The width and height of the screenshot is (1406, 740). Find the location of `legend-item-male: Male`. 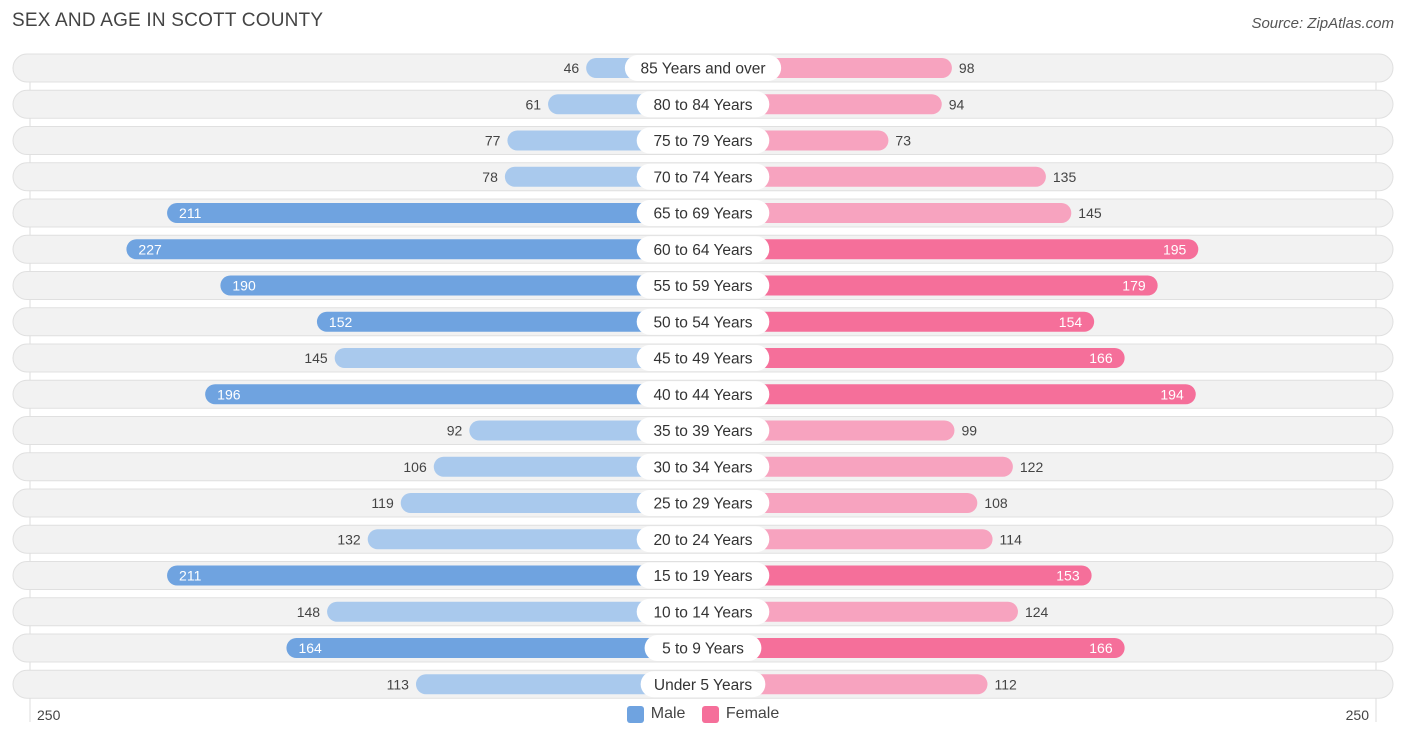

legend-item-male: Male is located at coordinates (656, 714).